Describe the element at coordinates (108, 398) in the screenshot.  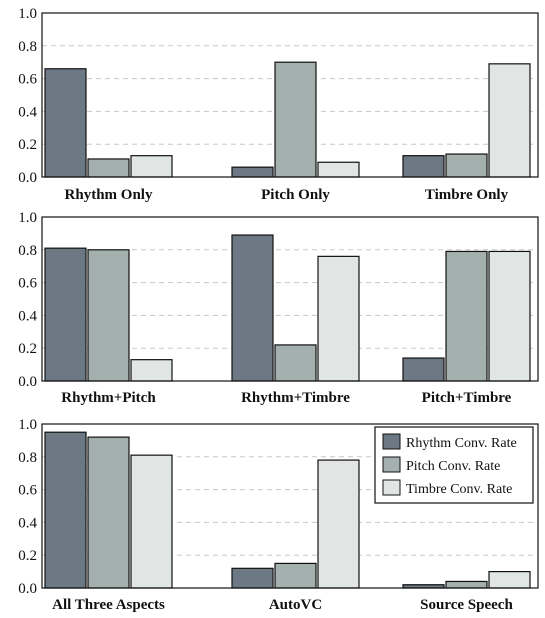
I see `category-label: Rhythm+Pitch` at that location.